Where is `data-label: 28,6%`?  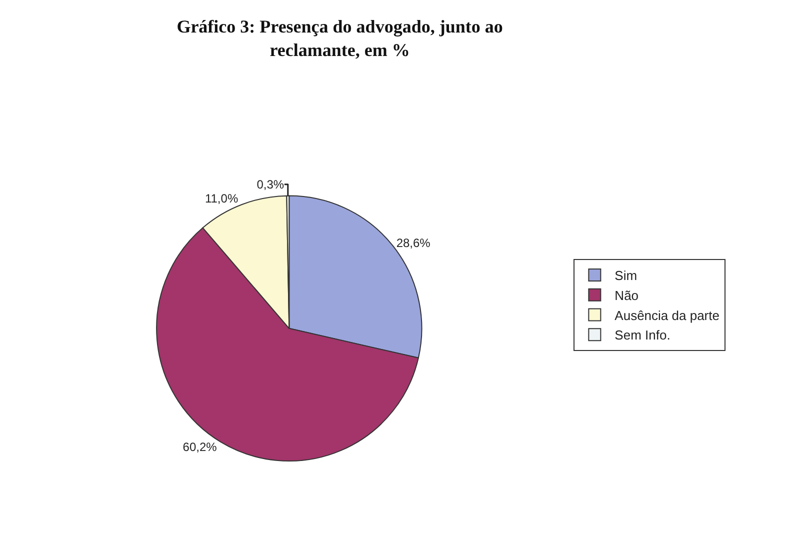
data-label: 28,6% is located at coordinates (413, 243).